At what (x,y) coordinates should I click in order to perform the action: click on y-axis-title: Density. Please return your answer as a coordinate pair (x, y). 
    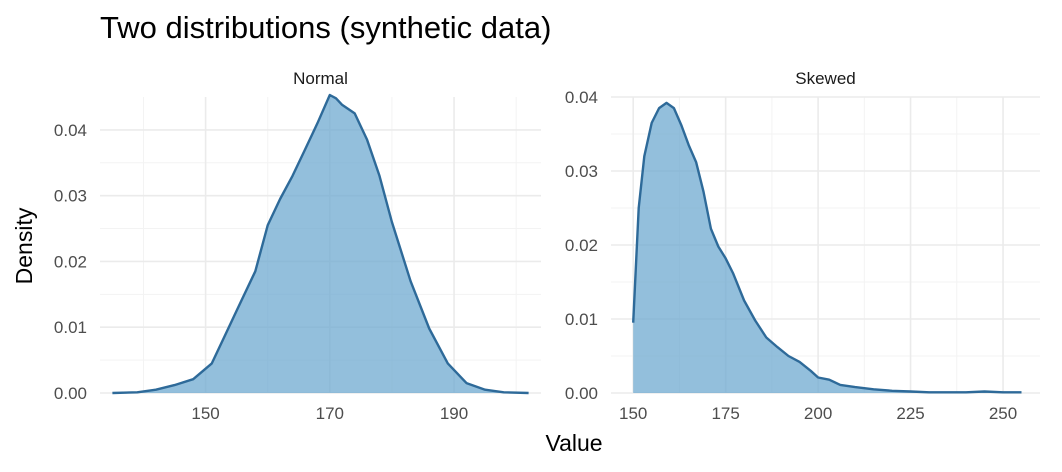
    Looking at the image, I should click on (24, 245).